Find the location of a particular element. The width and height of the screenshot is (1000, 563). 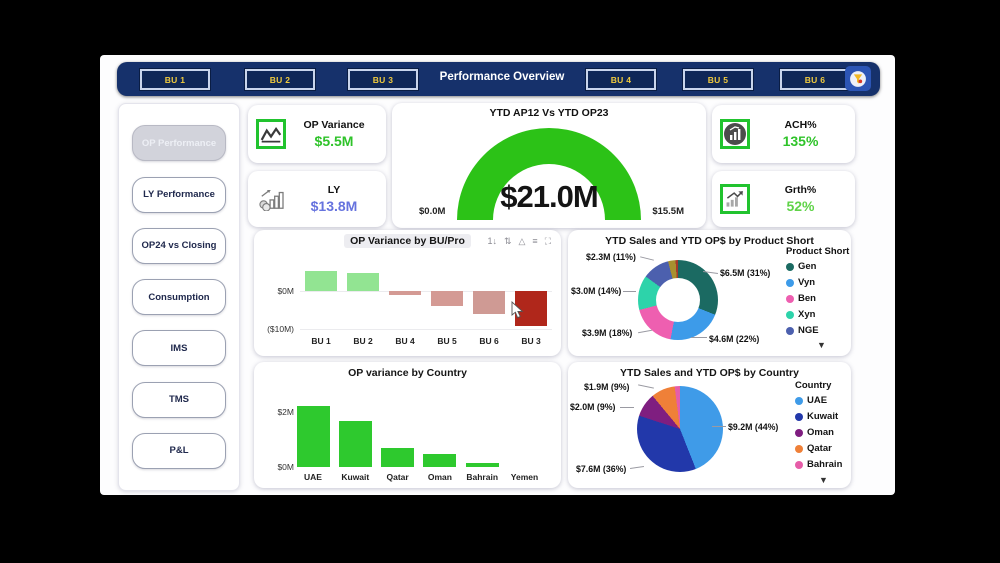

data-label: $9.2M (44%) is located at coordinates (753, 427).